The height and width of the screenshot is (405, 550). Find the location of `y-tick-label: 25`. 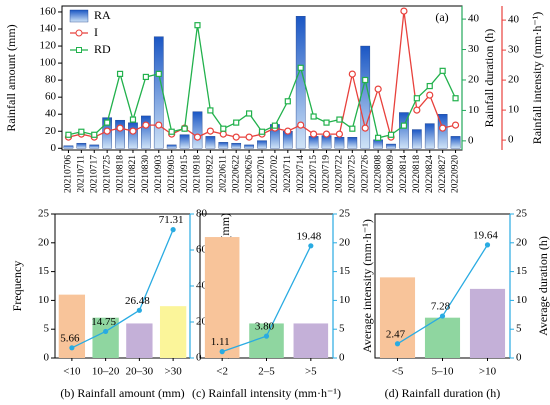

y-tick-label: 25 is located at coordinates (44, 214).